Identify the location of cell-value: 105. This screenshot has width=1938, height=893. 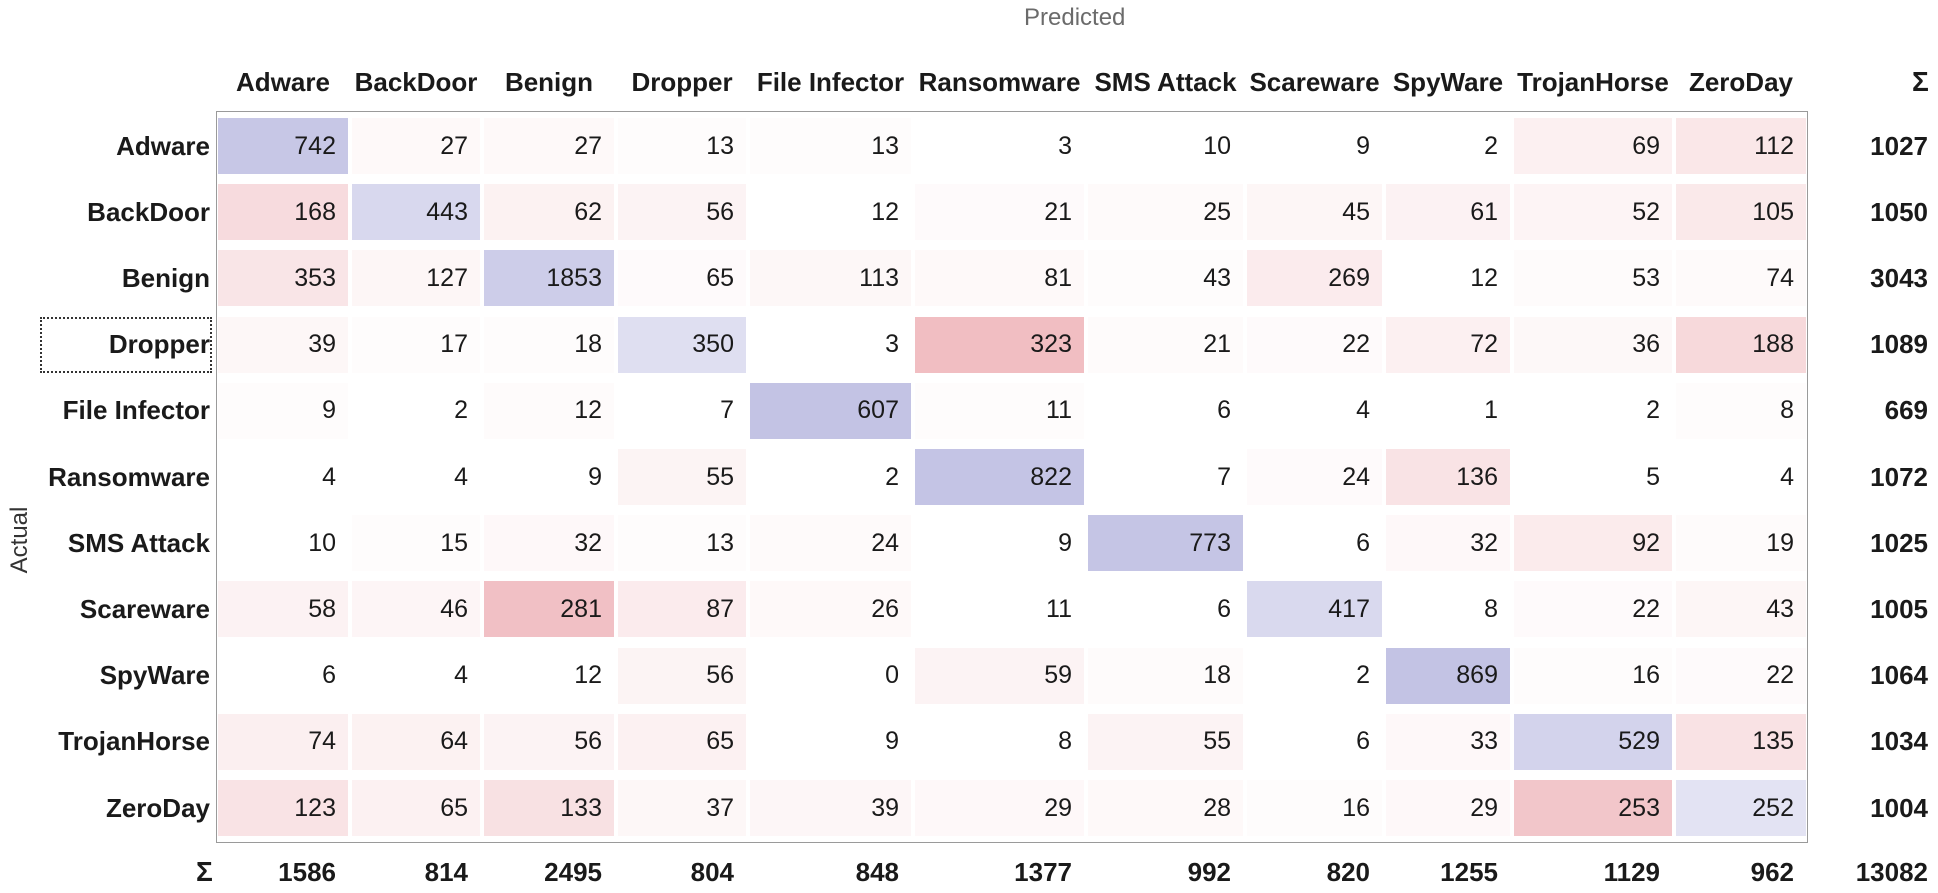
(1773, 211).